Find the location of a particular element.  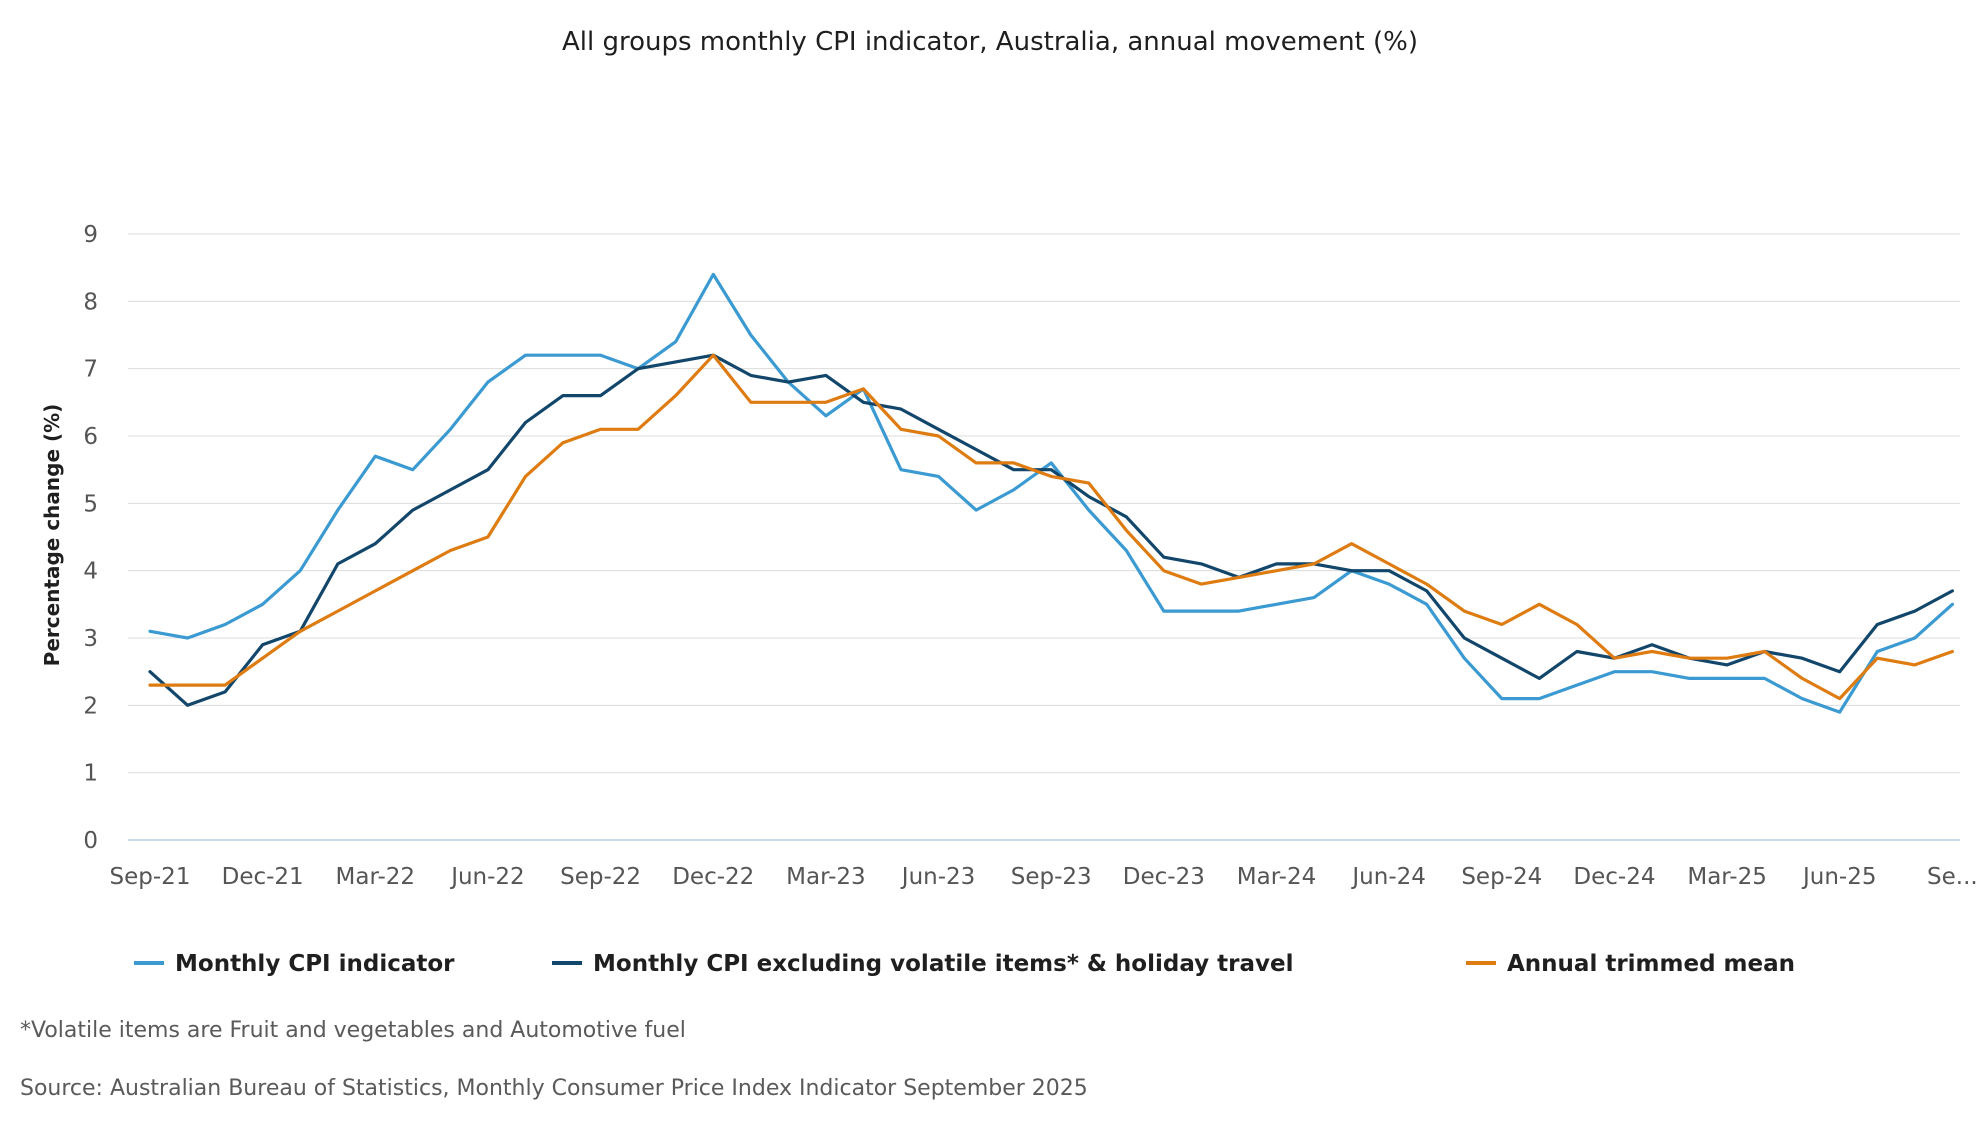

x-tick-label: Dec-24 is located at coordinates (1614, 877).